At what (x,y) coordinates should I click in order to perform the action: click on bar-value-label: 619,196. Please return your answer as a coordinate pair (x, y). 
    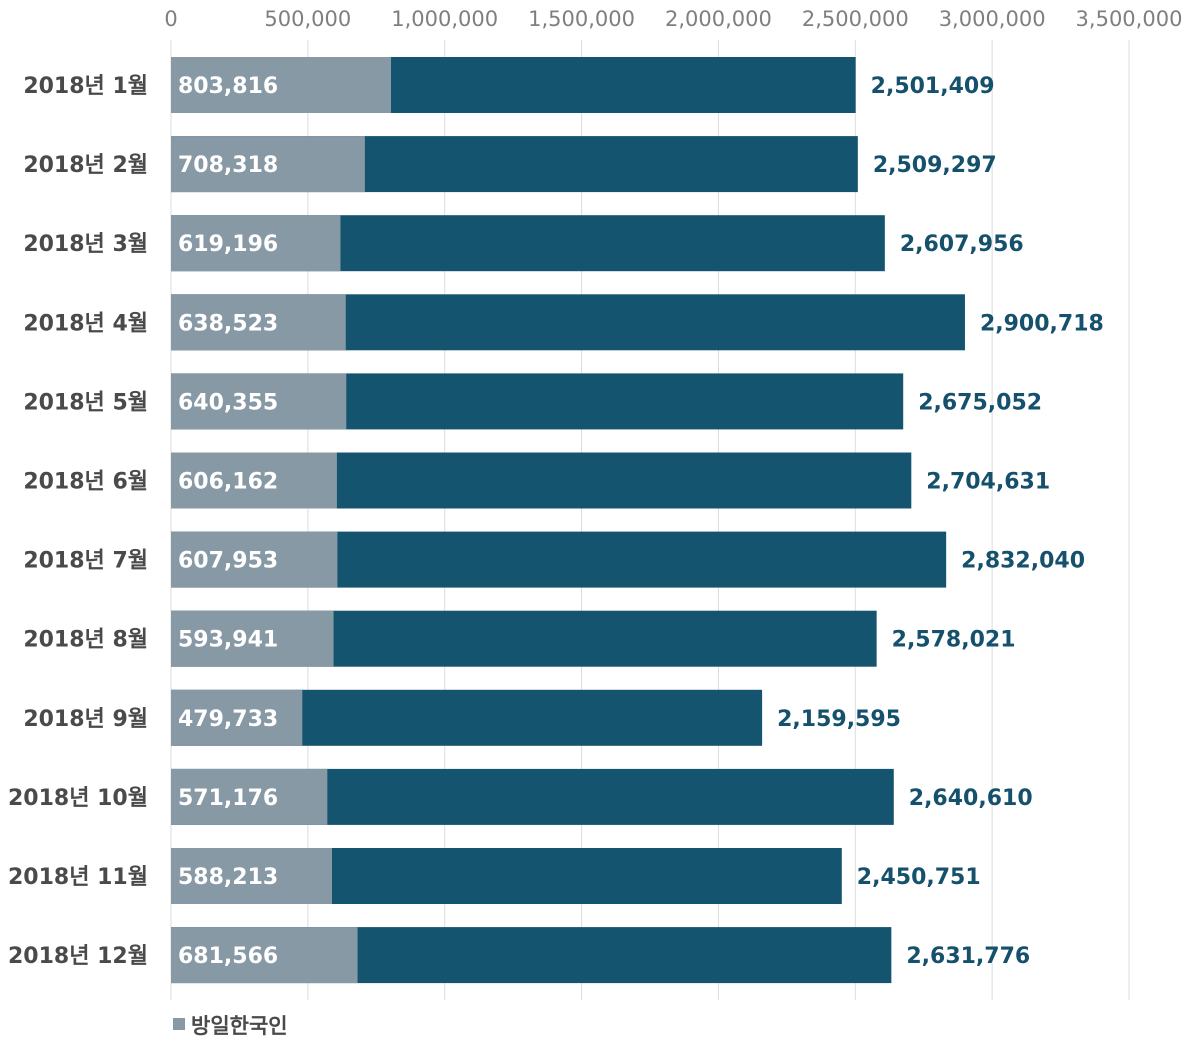
    Looking at the image, I should click on (228, 244).